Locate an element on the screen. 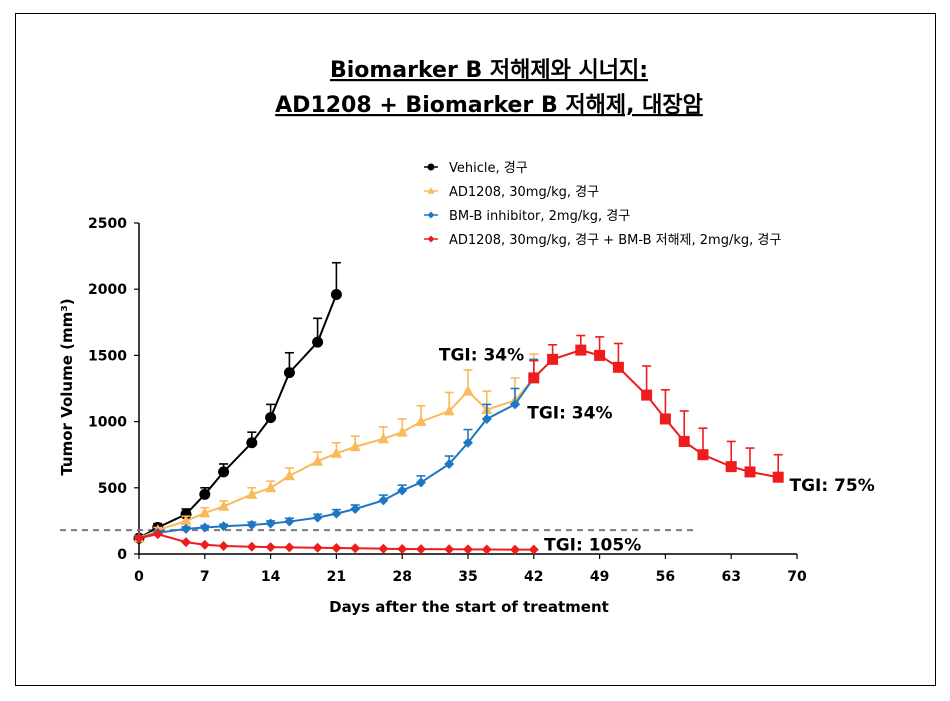  x-tick-label: 21 is located at coordinates (336, 577).